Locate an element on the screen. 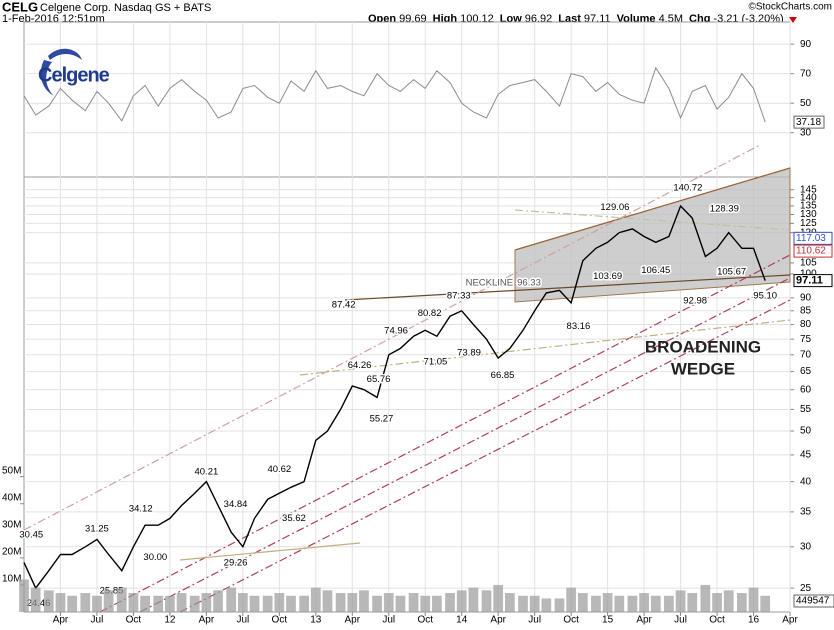 This screenshot has height=630, width=834. price-annotation: 40.21 is located at coordinates (206, 471).